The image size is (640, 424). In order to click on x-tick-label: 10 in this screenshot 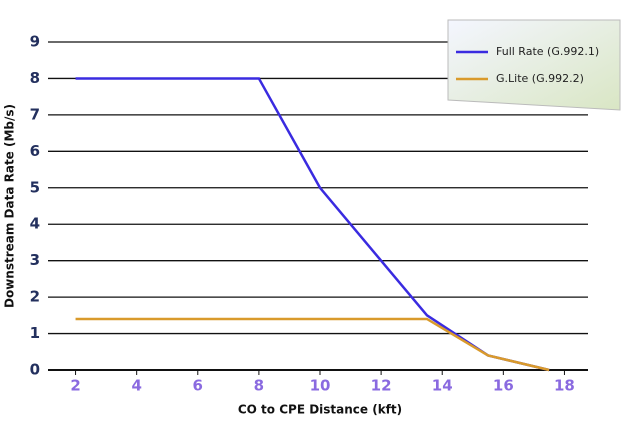, I will do `click(320, 386)`.